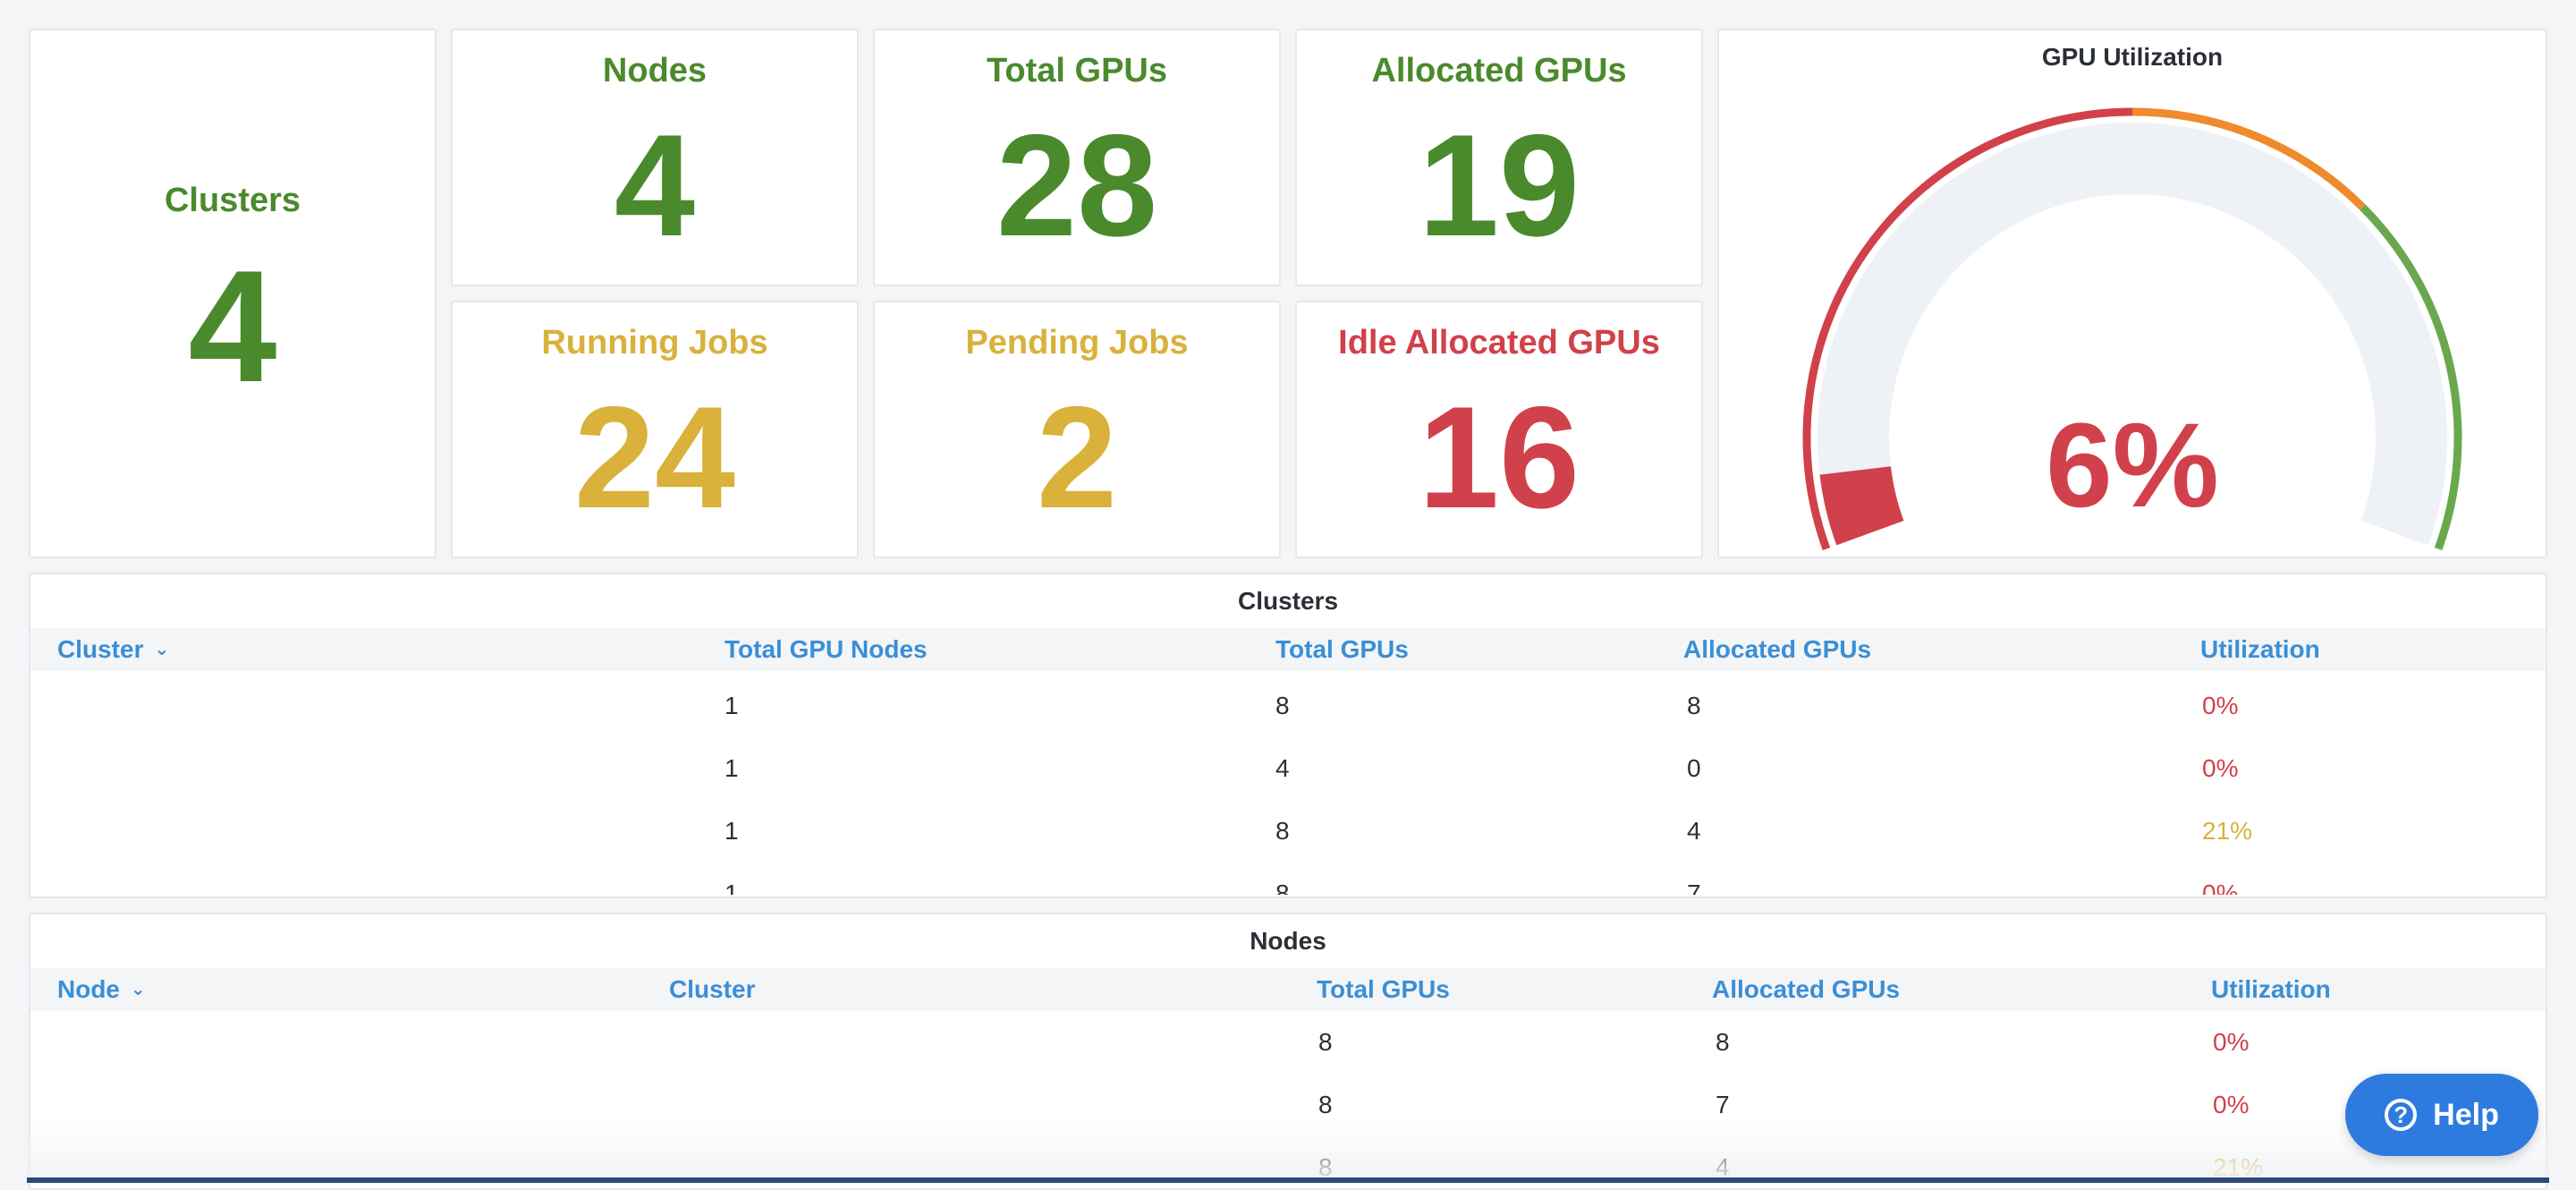 The width and height of the screenshot is (2576, 1190). What do you see at coordinates (2466, 1115) in the screenshot?
I see `help-button-label: Help` at bounding box center [2466, 1115].